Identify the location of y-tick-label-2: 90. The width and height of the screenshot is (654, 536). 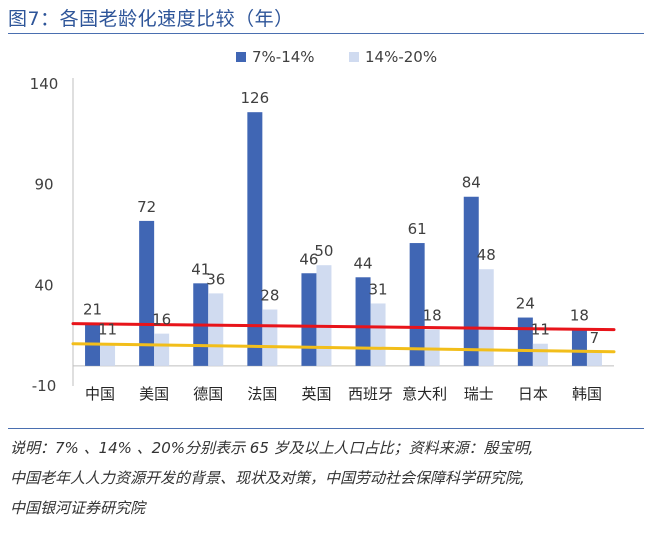
(43, 185).